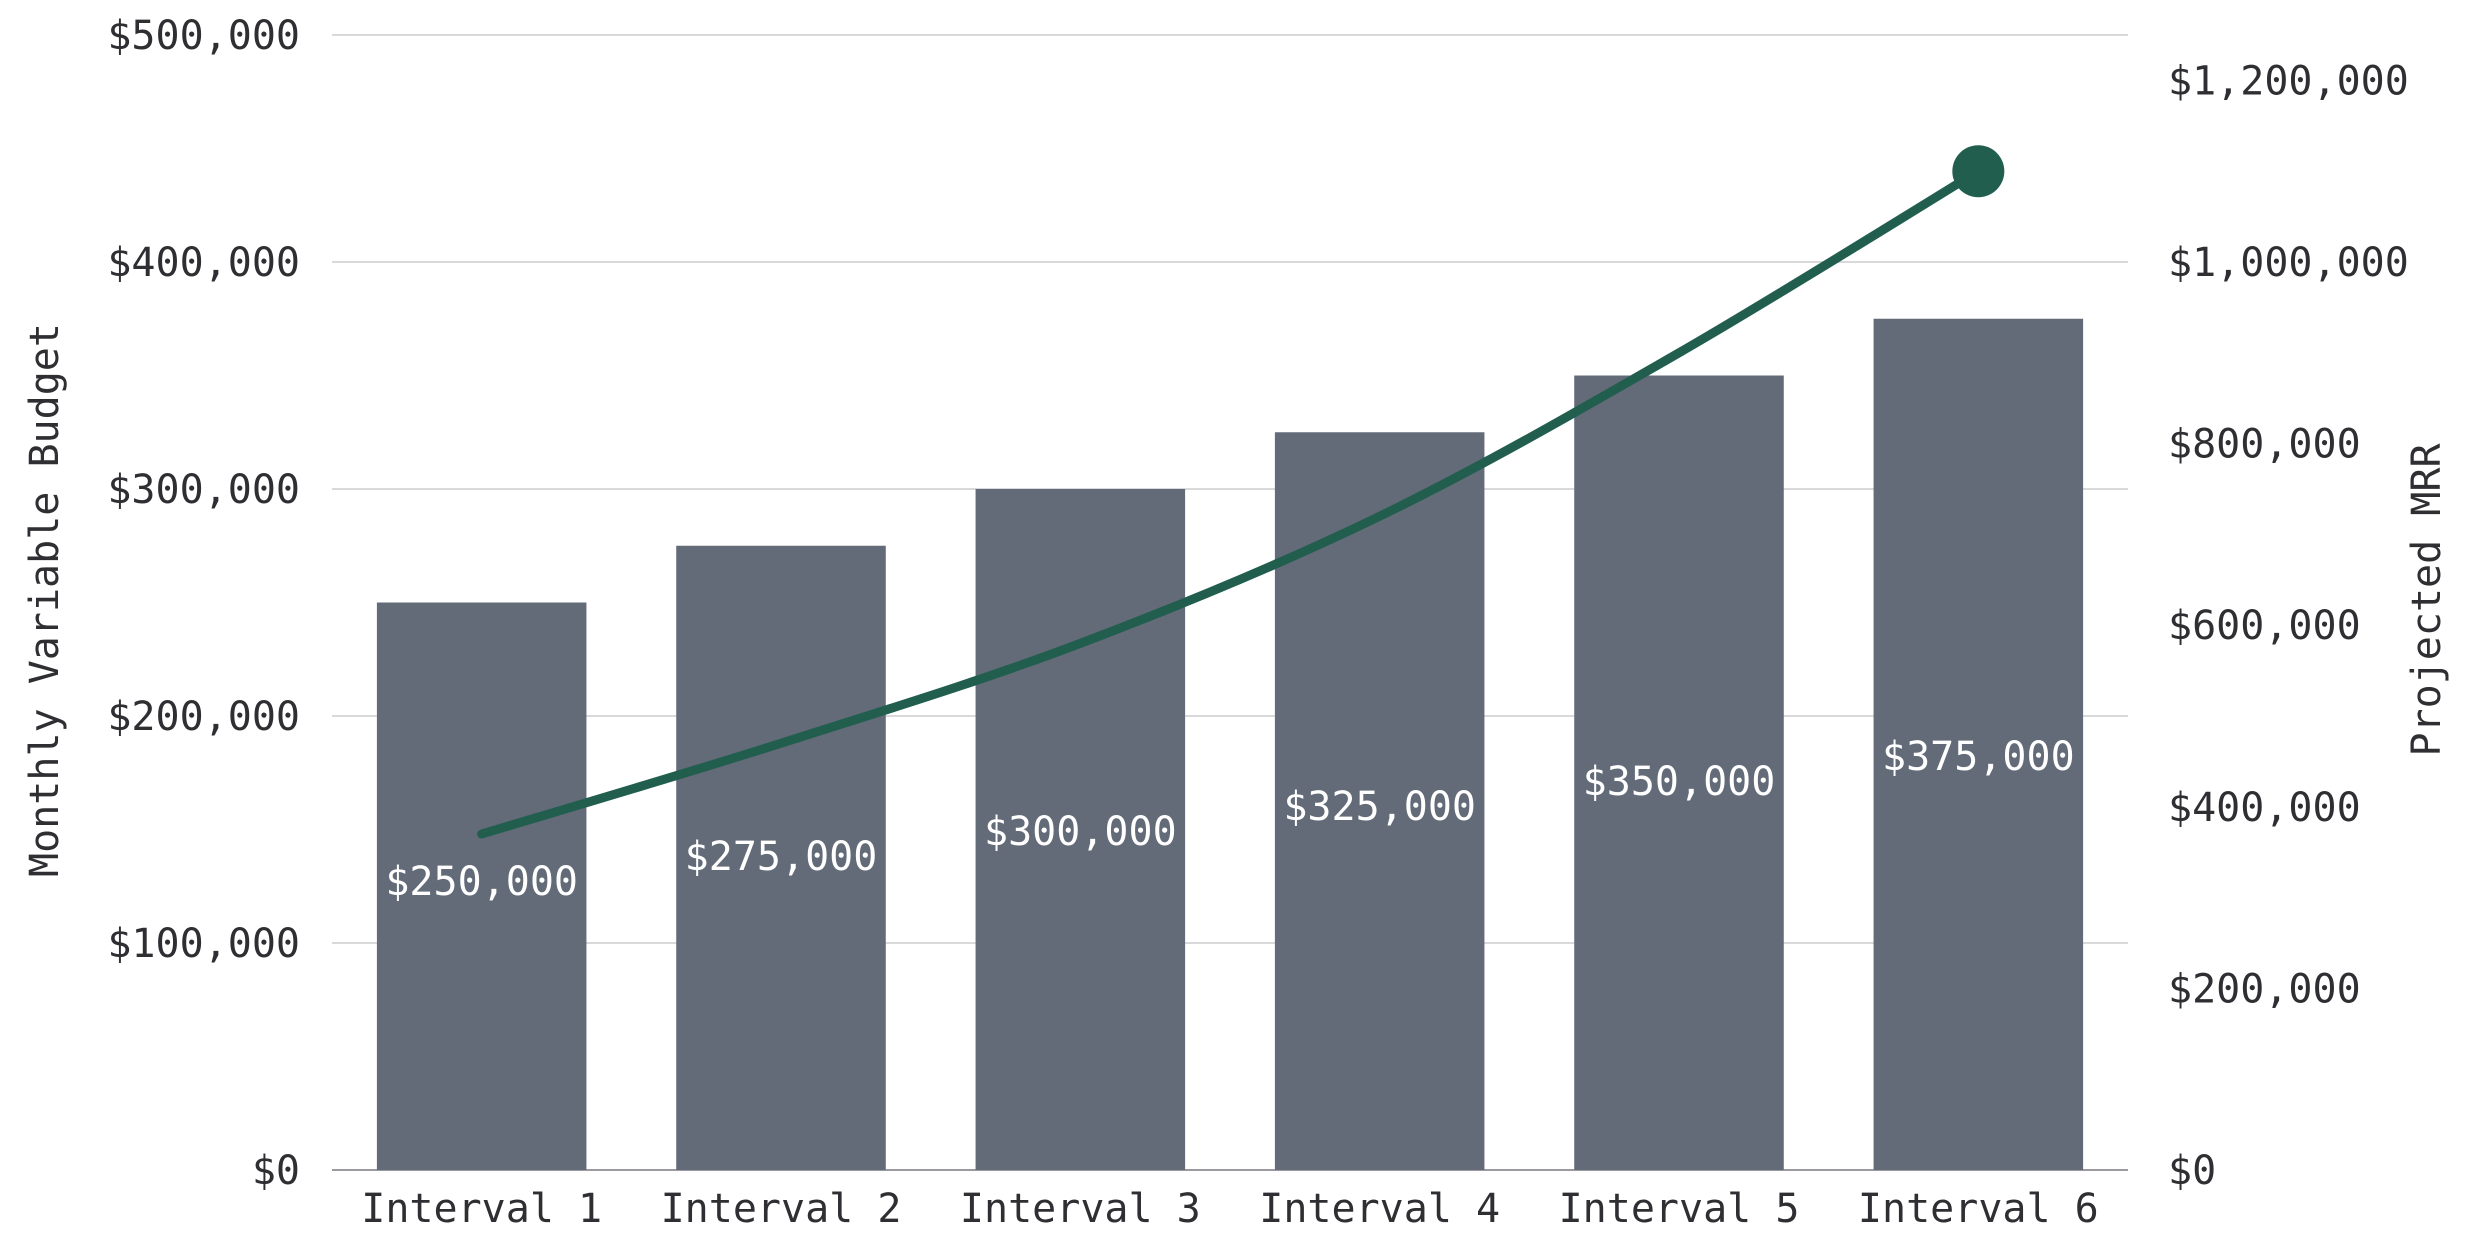 The width and height of the screenshot is (2483, 1238). Describe the element at coordinates (781, 1209) in the screenshot. I see `x-axis-tick-label: Interval 2` at that location.